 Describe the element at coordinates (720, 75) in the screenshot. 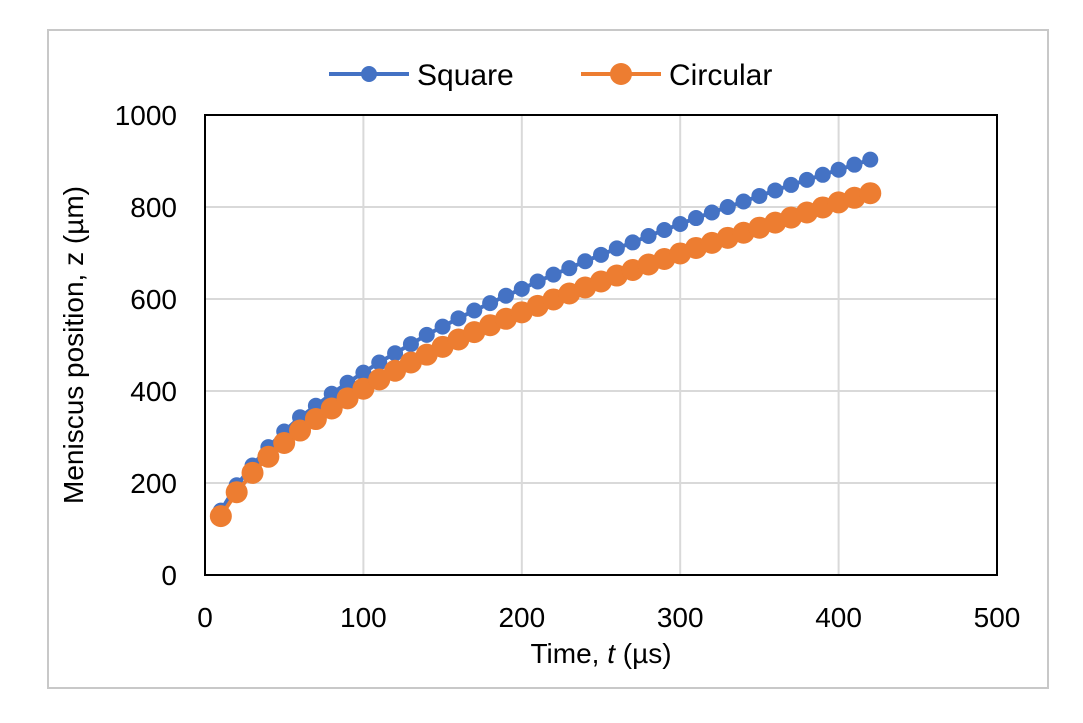

I see `legend-label: Circular` at that location.